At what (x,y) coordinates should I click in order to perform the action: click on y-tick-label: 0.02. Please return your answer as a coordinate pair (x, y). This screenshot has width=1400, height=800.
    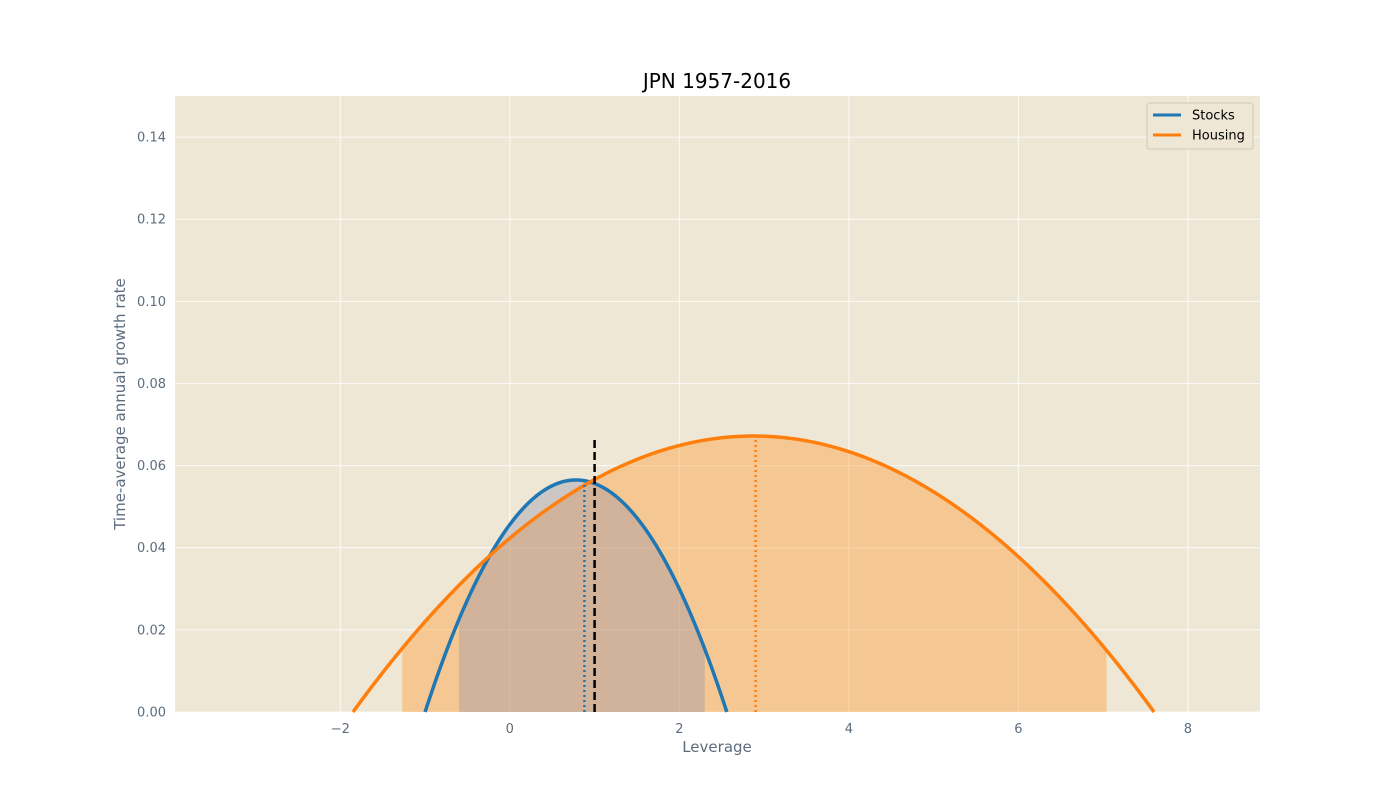
    Looking at the image, I should click on (151, 630).